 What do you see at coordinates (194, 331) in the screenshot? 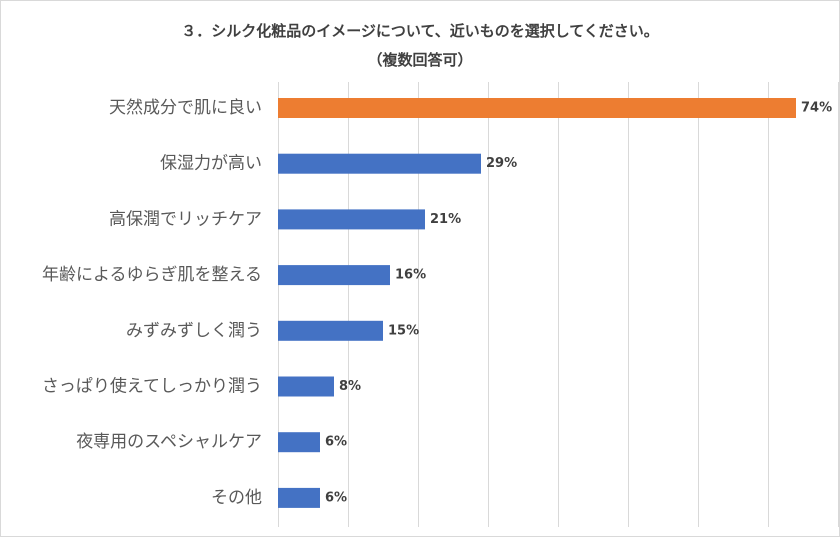
I see `category-label: みずみずしく潤う` at bounding box center [194, 331].